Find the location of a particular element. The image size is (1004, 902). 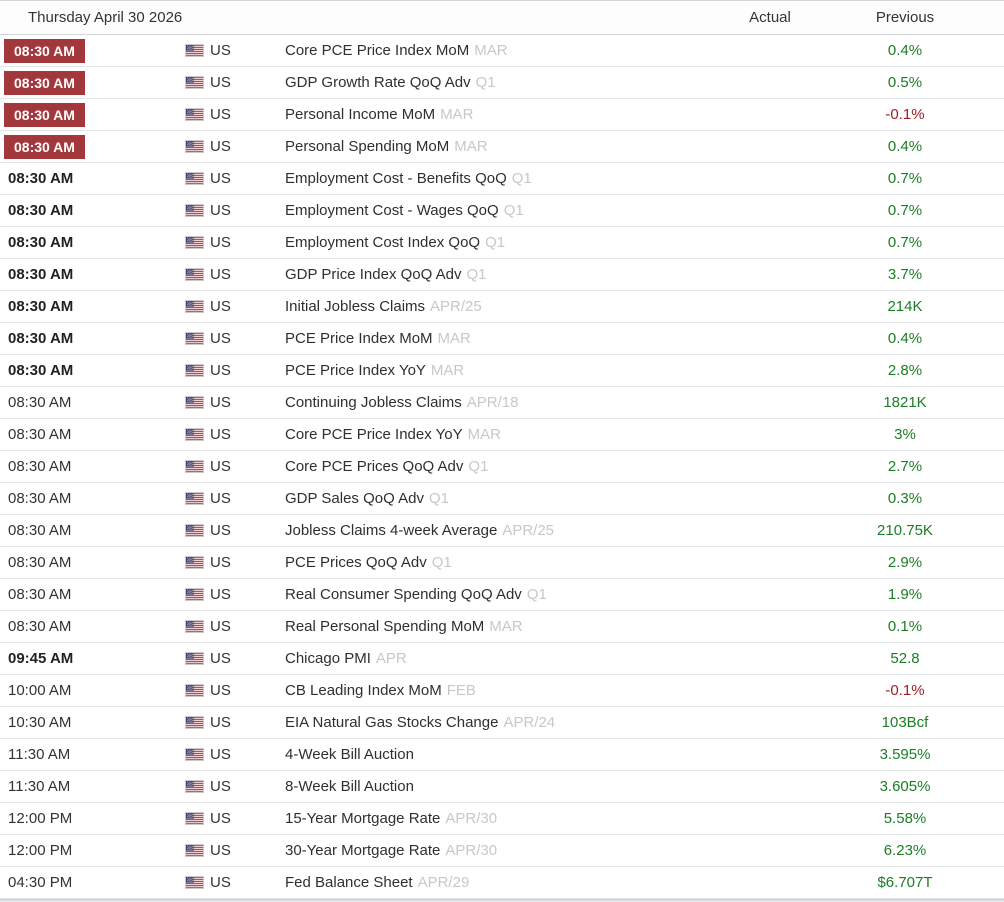

calendar-event-row: 08:30 AM US Personal Income MoM MAR -0.1% is located at coordinates (502, 115).